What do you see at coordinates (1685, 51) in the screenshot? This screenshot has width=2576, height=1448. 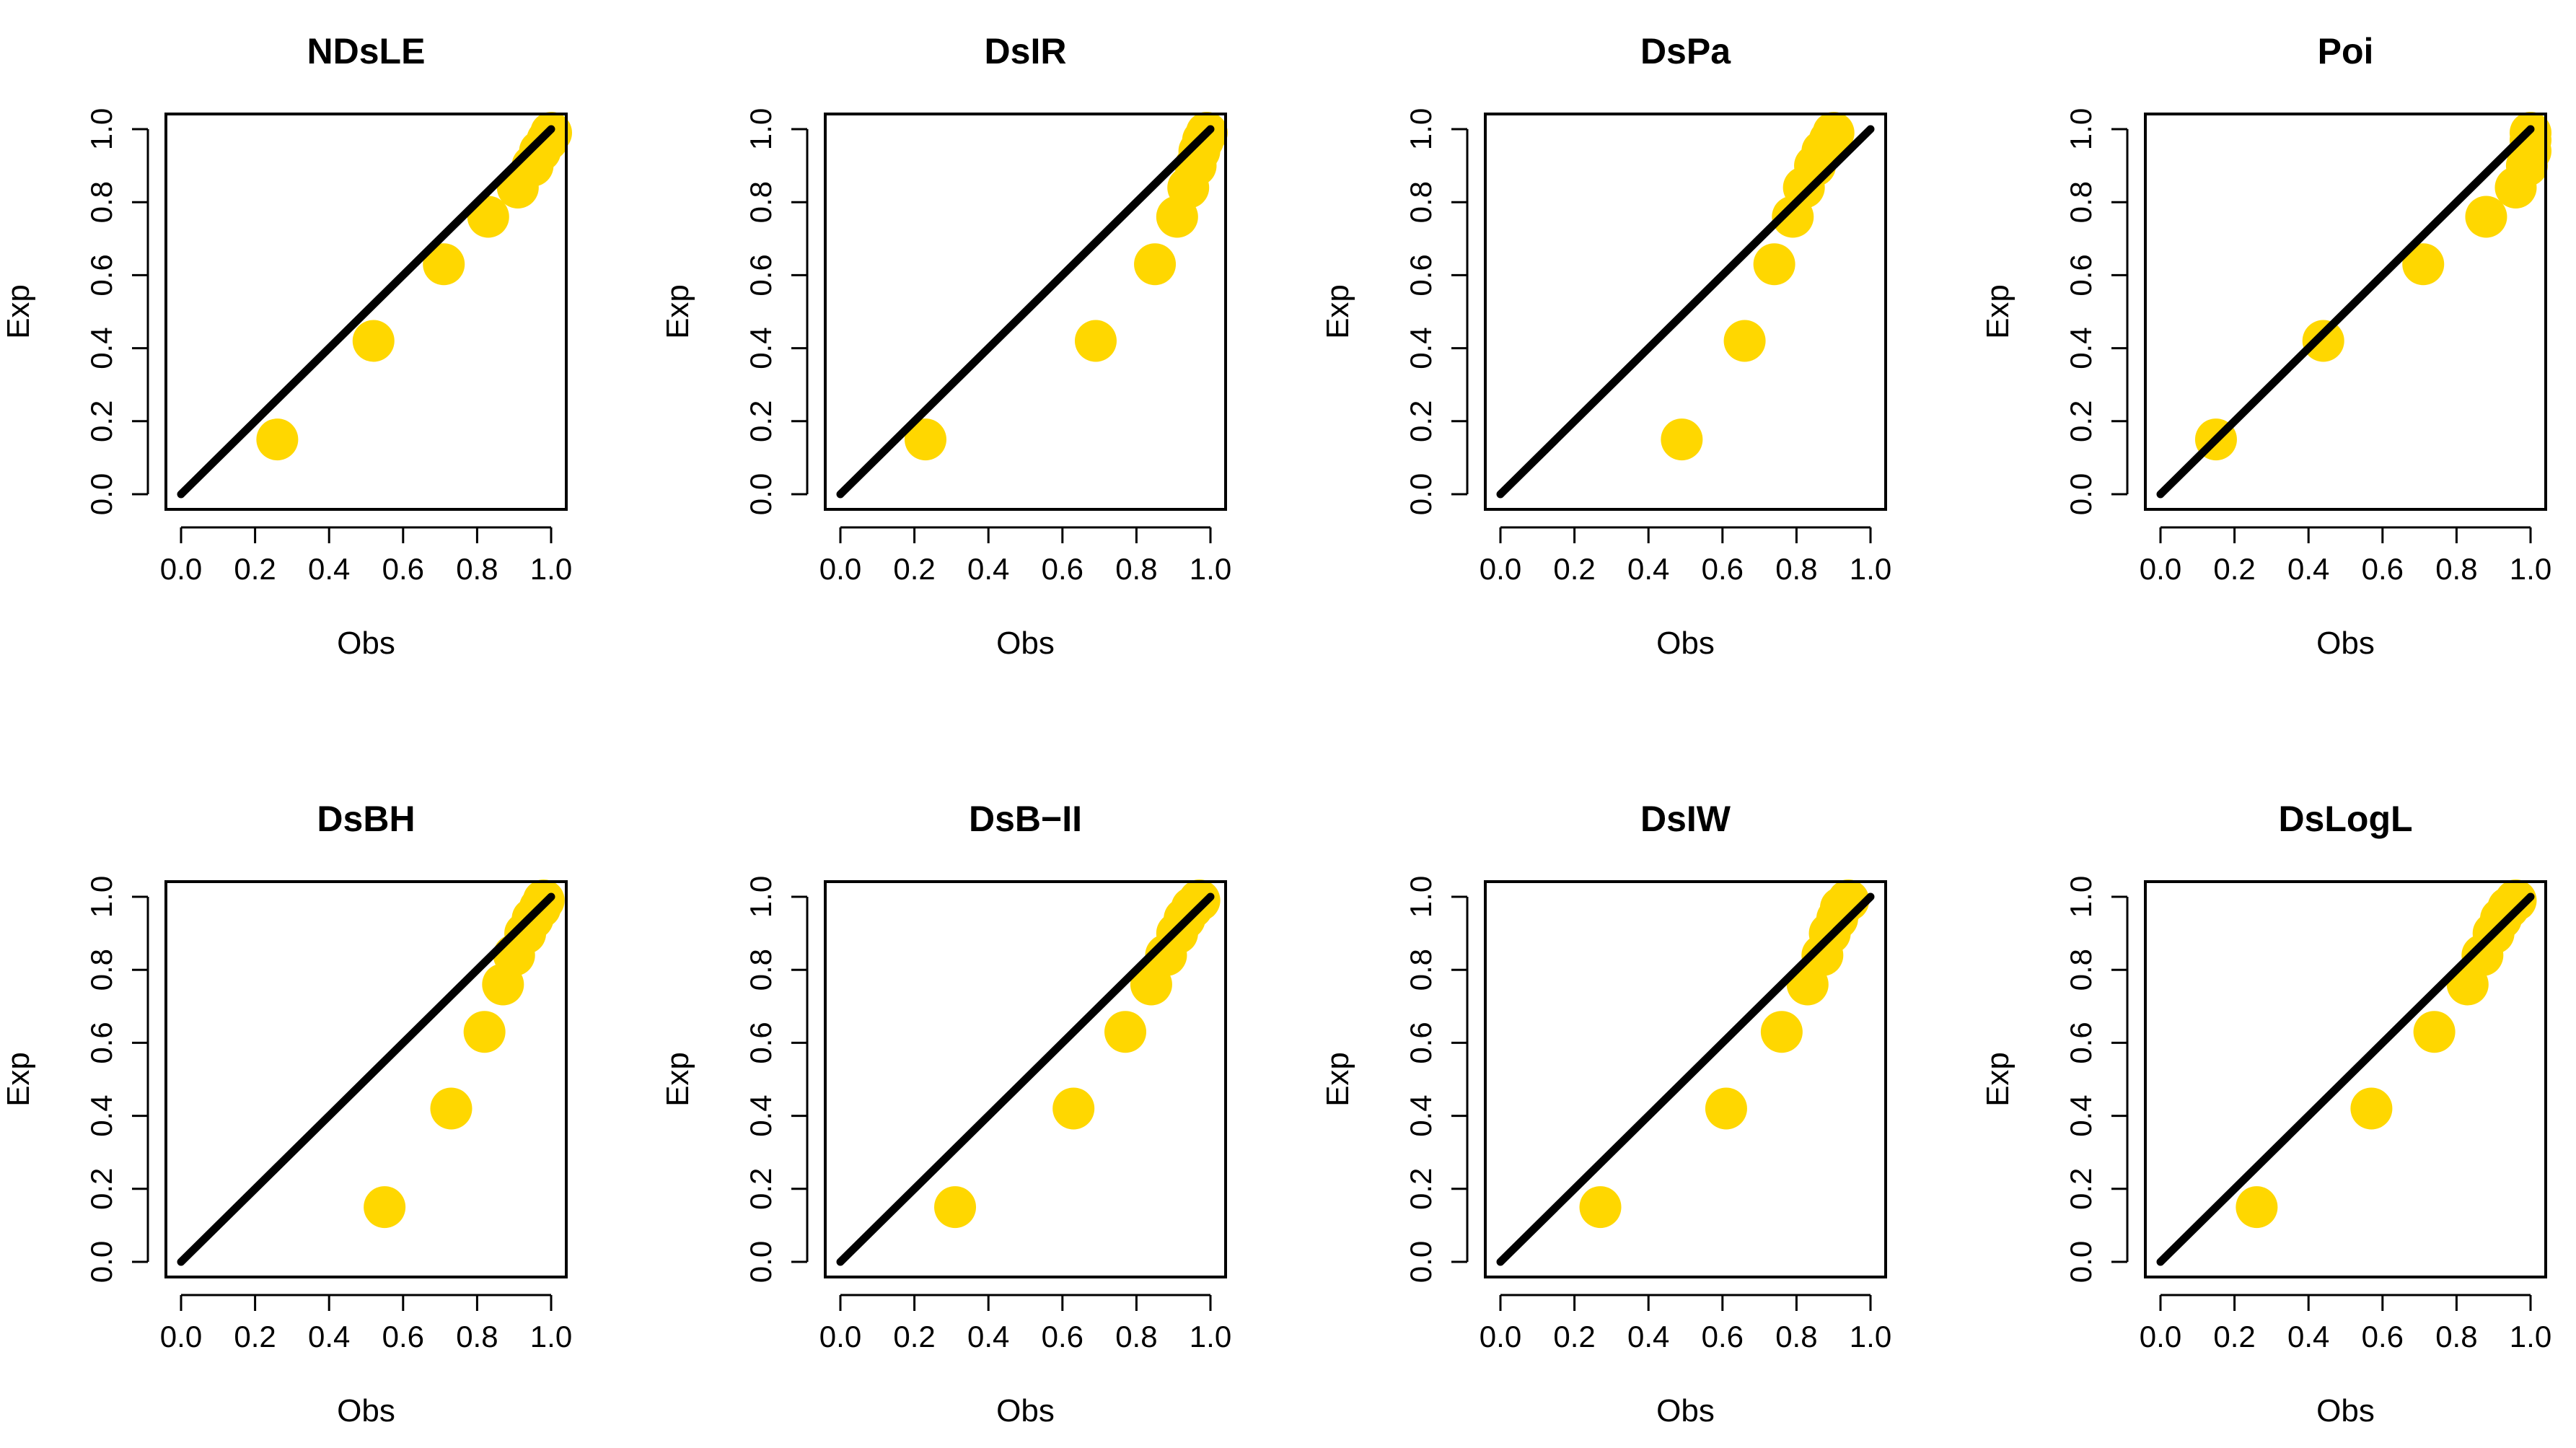 I see `panel-title: DsPa` at bounding box center [1685, 51].